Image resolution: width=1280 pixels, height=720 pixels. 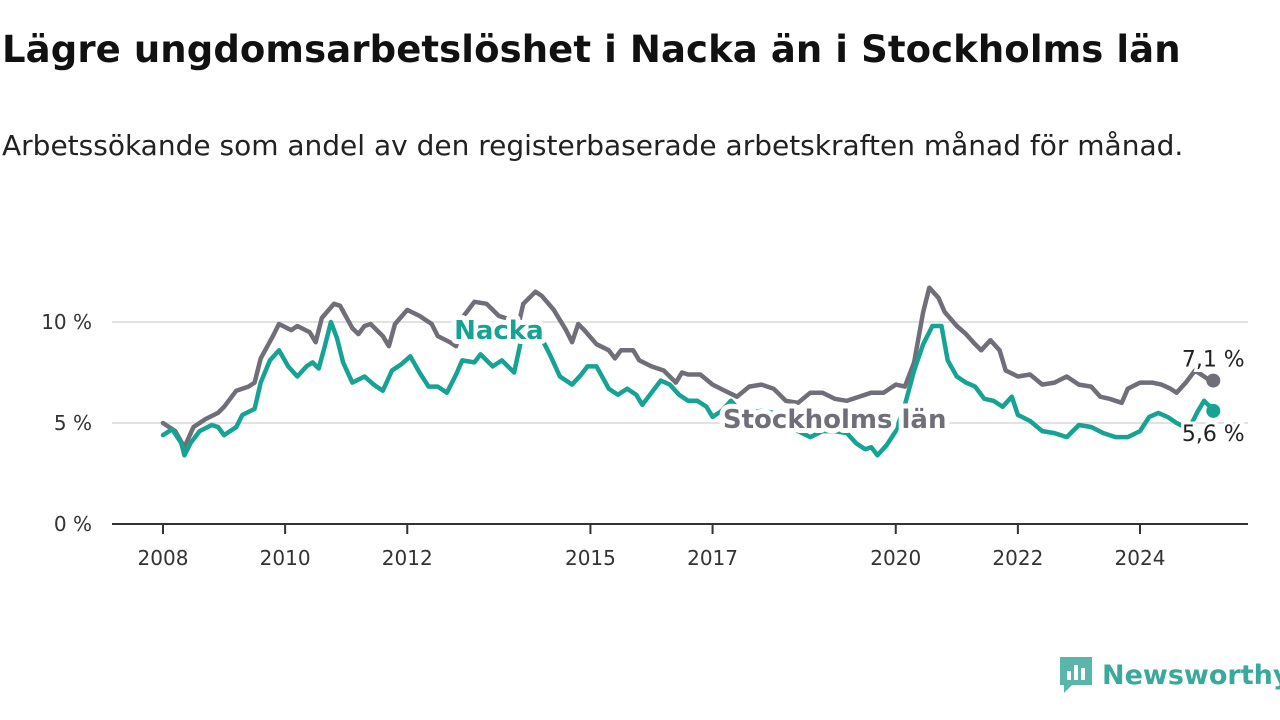 What do you see at coordinates (590, 558) in the screenshot?
I see `x-tick-label: 2015` at bounding box center [590, 558].